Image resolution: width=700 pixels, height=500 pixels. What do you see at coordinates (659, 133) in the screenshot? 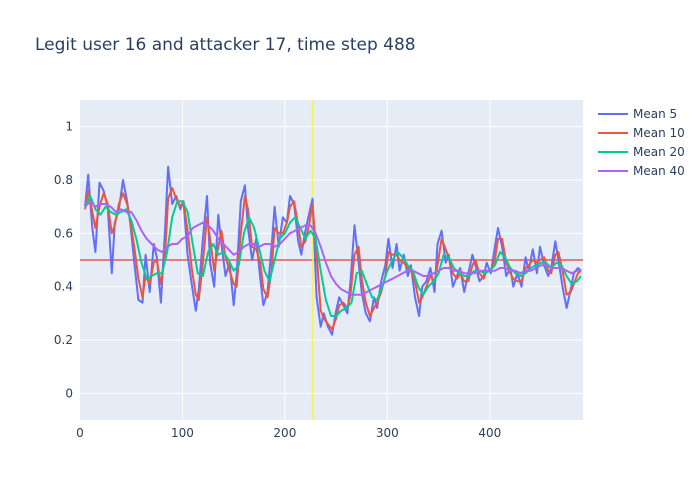
I see `legend-label: Mean 10` at bounding box center [659, 133].